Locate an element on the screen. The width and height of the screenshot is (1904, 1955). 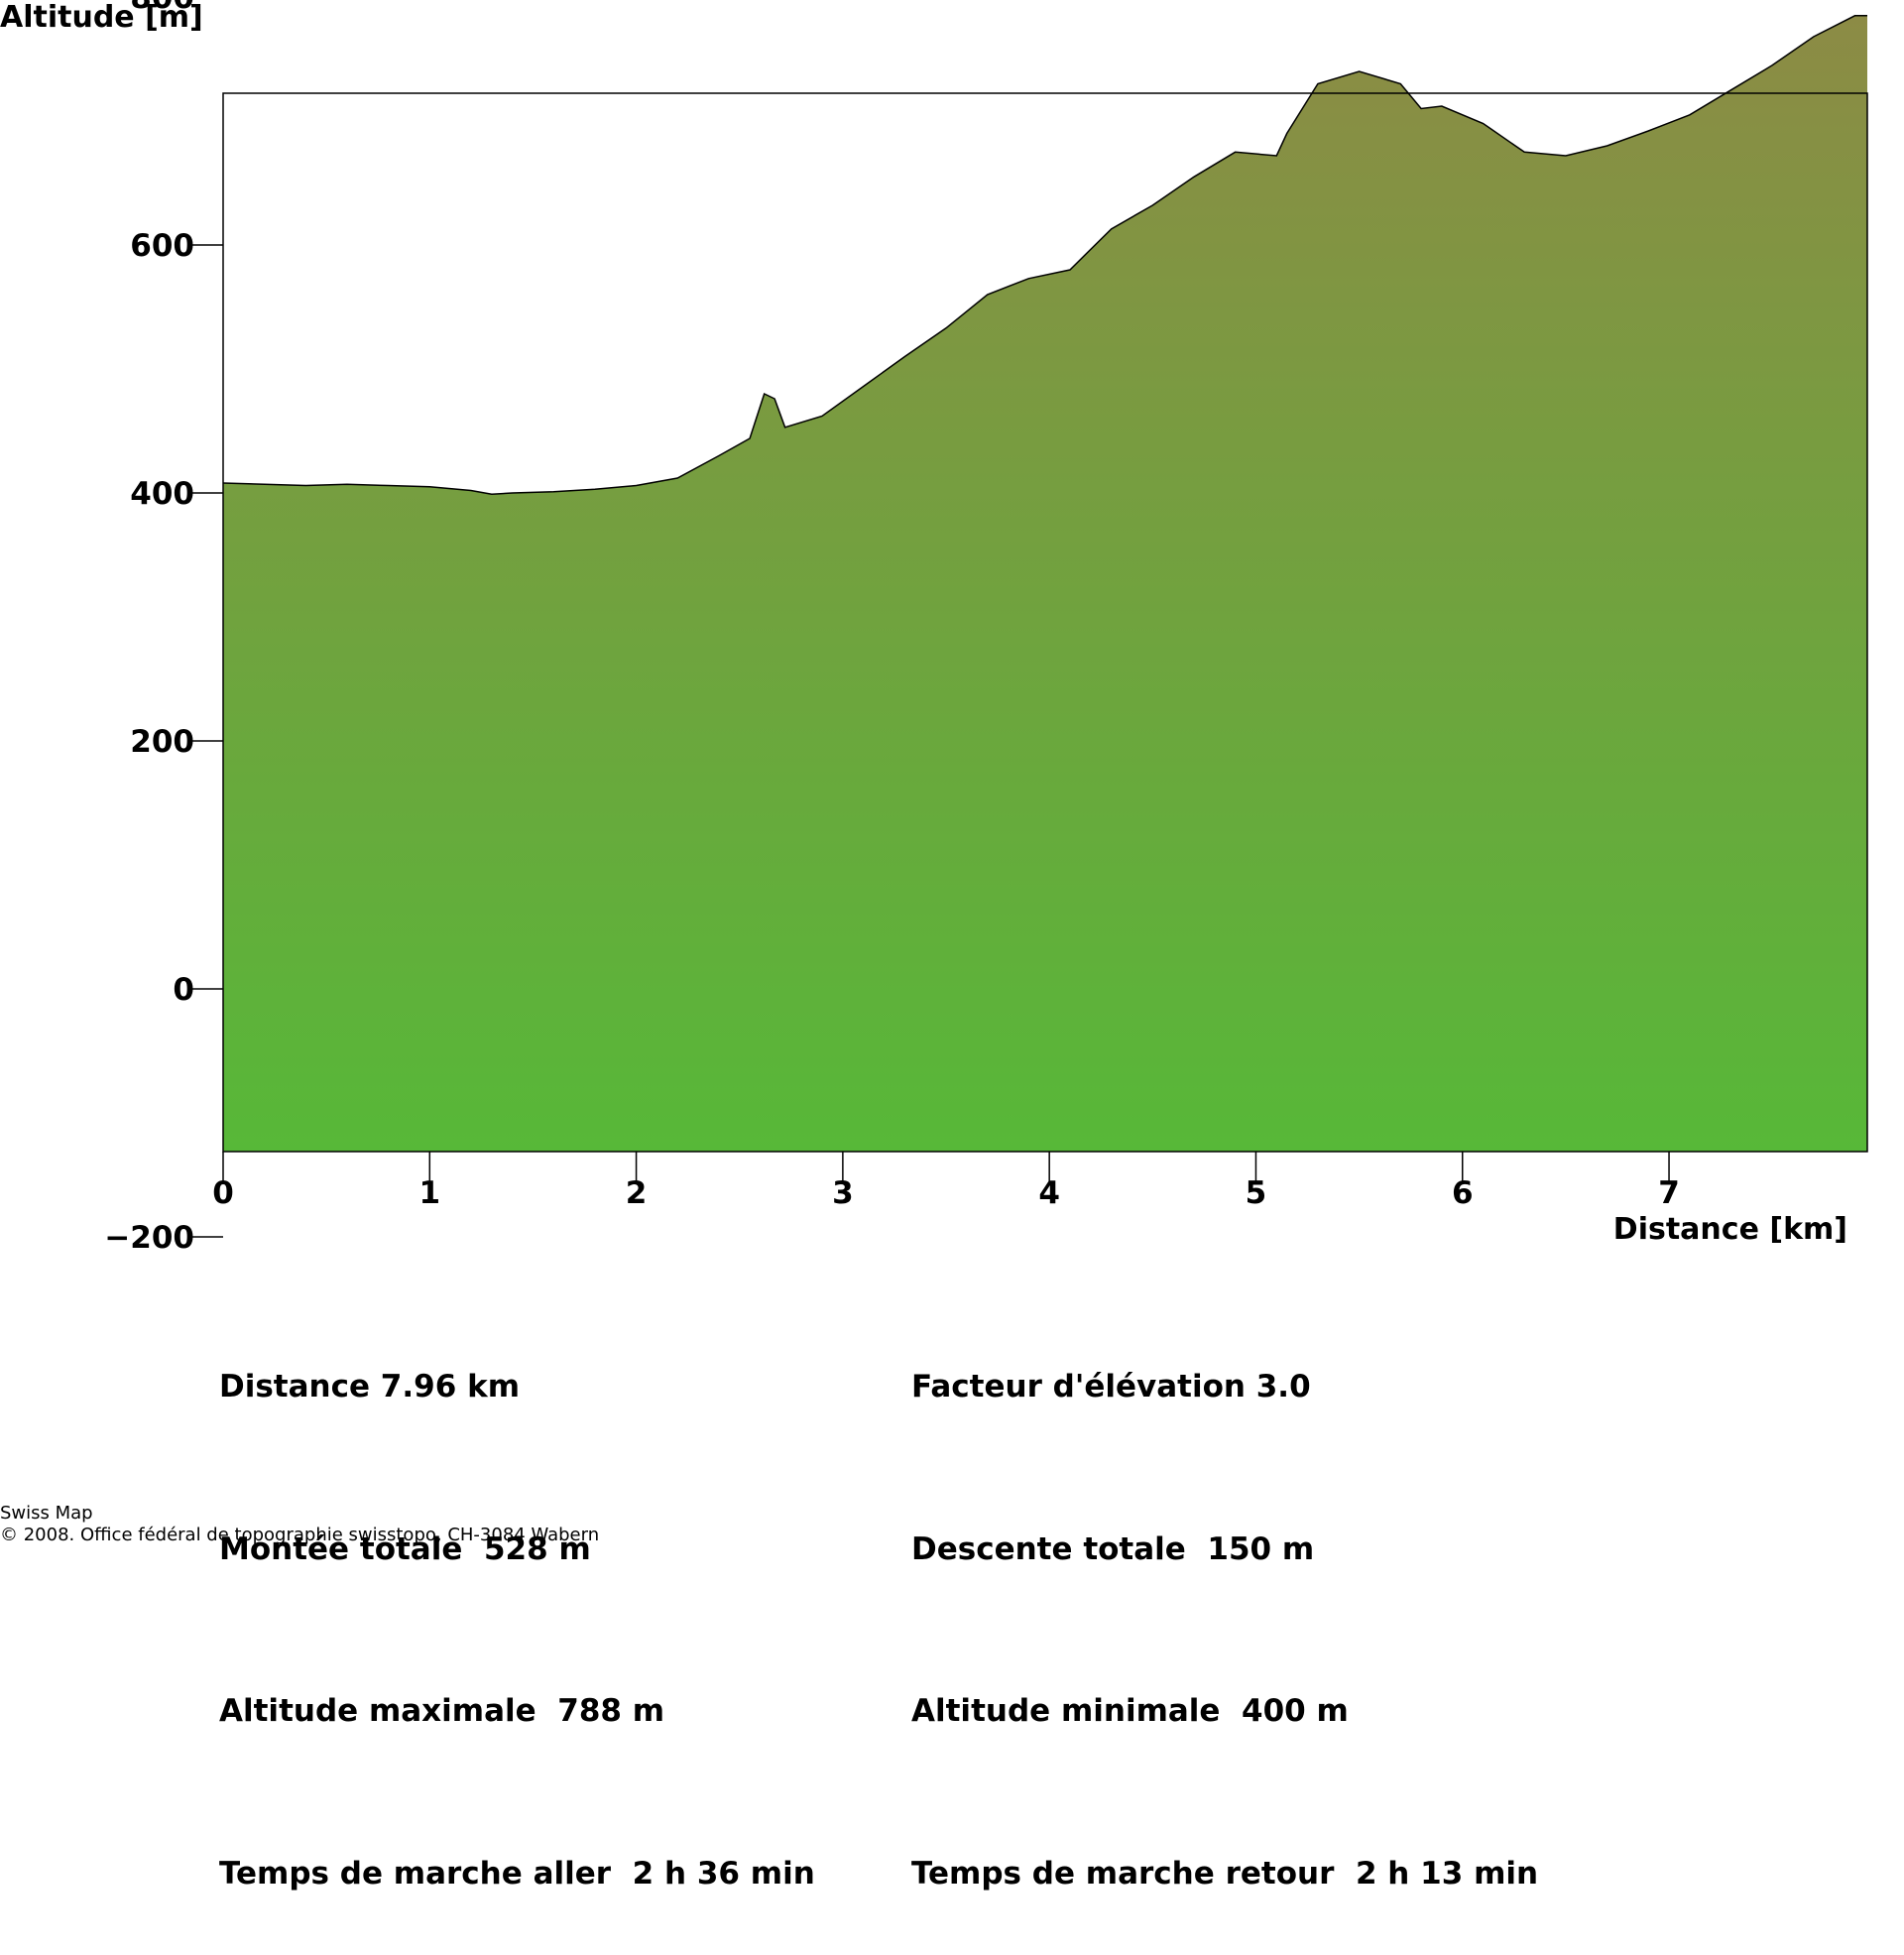
y-tick-label: 200 is located at coordinates (162, 742).